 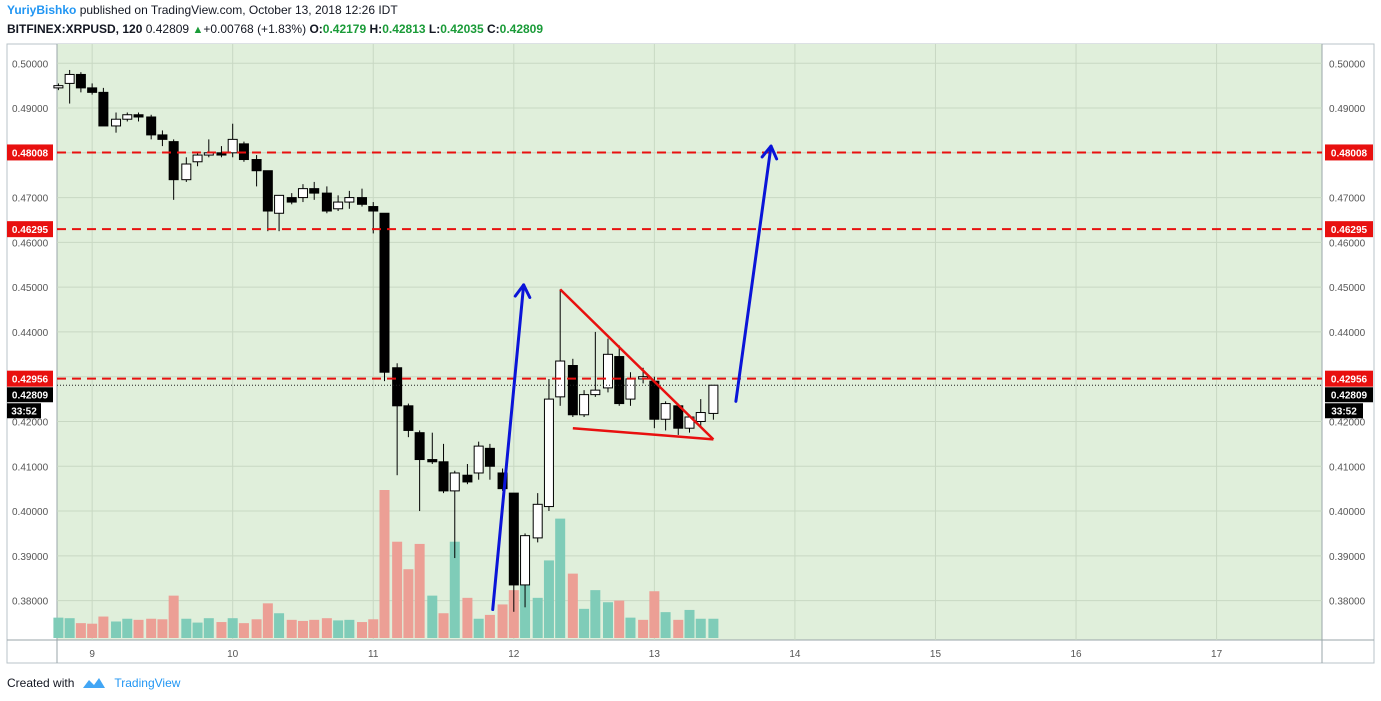 What do you see at coordinates (1217, 654) in the screenshot?
I see `x-tick-label: 17` at bounding box center [1217, 654].